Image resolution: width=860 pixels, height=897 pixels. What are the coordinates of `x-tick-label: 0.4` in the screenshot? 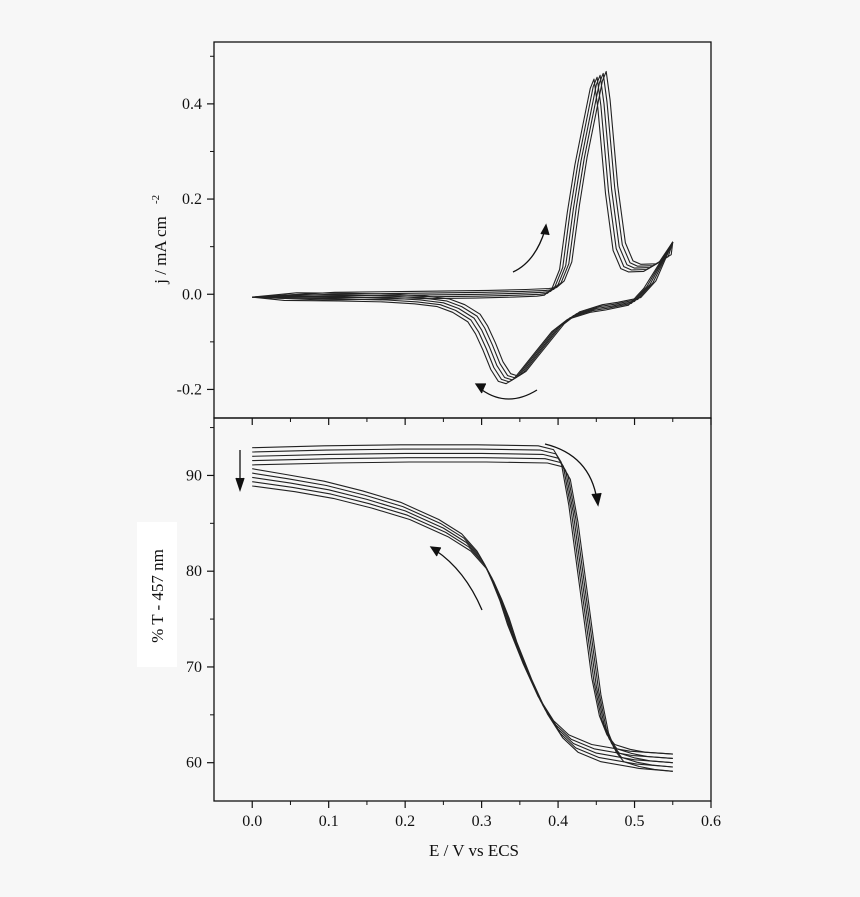 It's located at (558, 821).